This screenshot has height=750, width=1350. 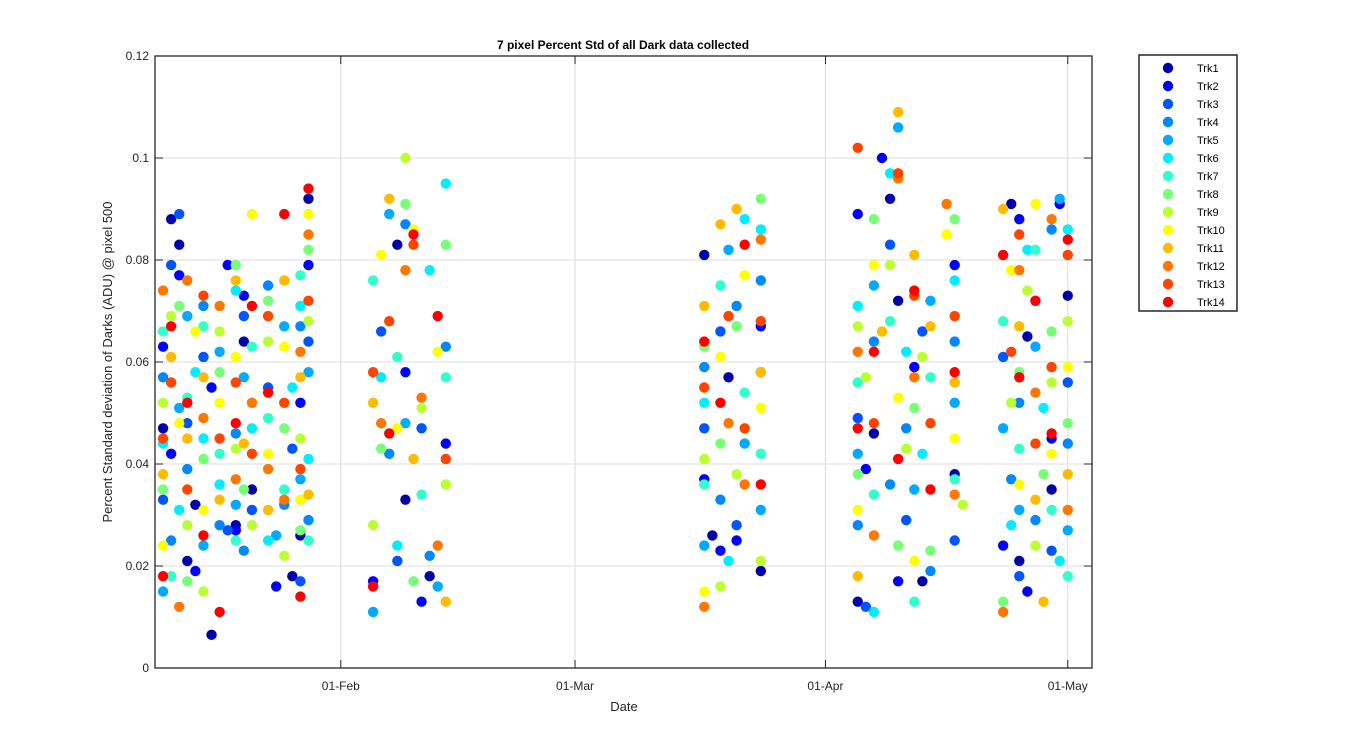 I want to click on x-axis-title: Date, so click(x=623, y=706).